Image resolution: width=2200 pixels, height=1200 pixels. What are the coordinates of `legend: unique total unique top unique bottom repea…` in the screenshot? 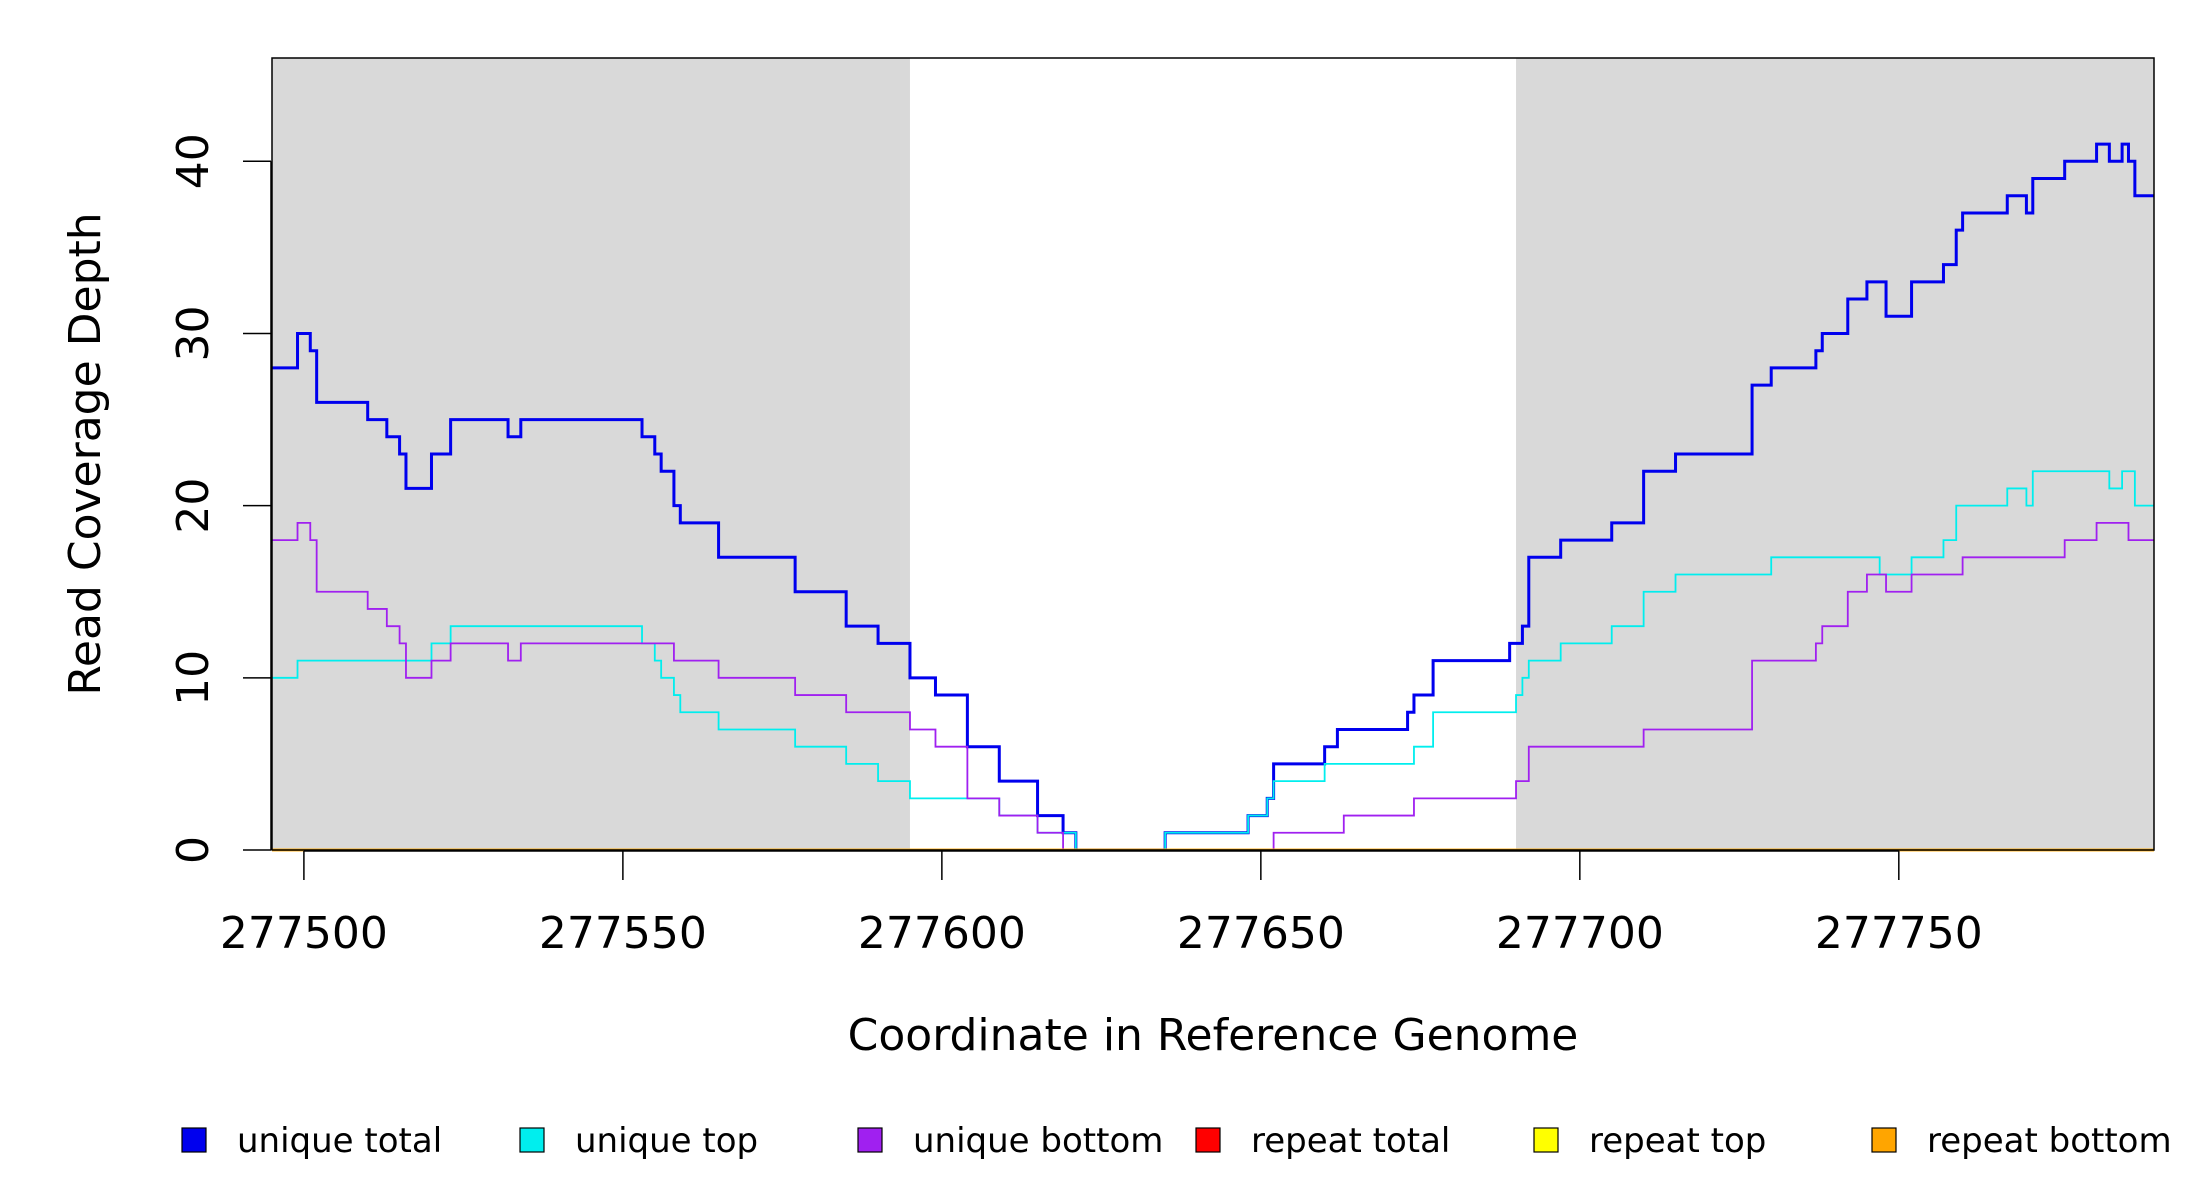 It's located at (1176, 1141).